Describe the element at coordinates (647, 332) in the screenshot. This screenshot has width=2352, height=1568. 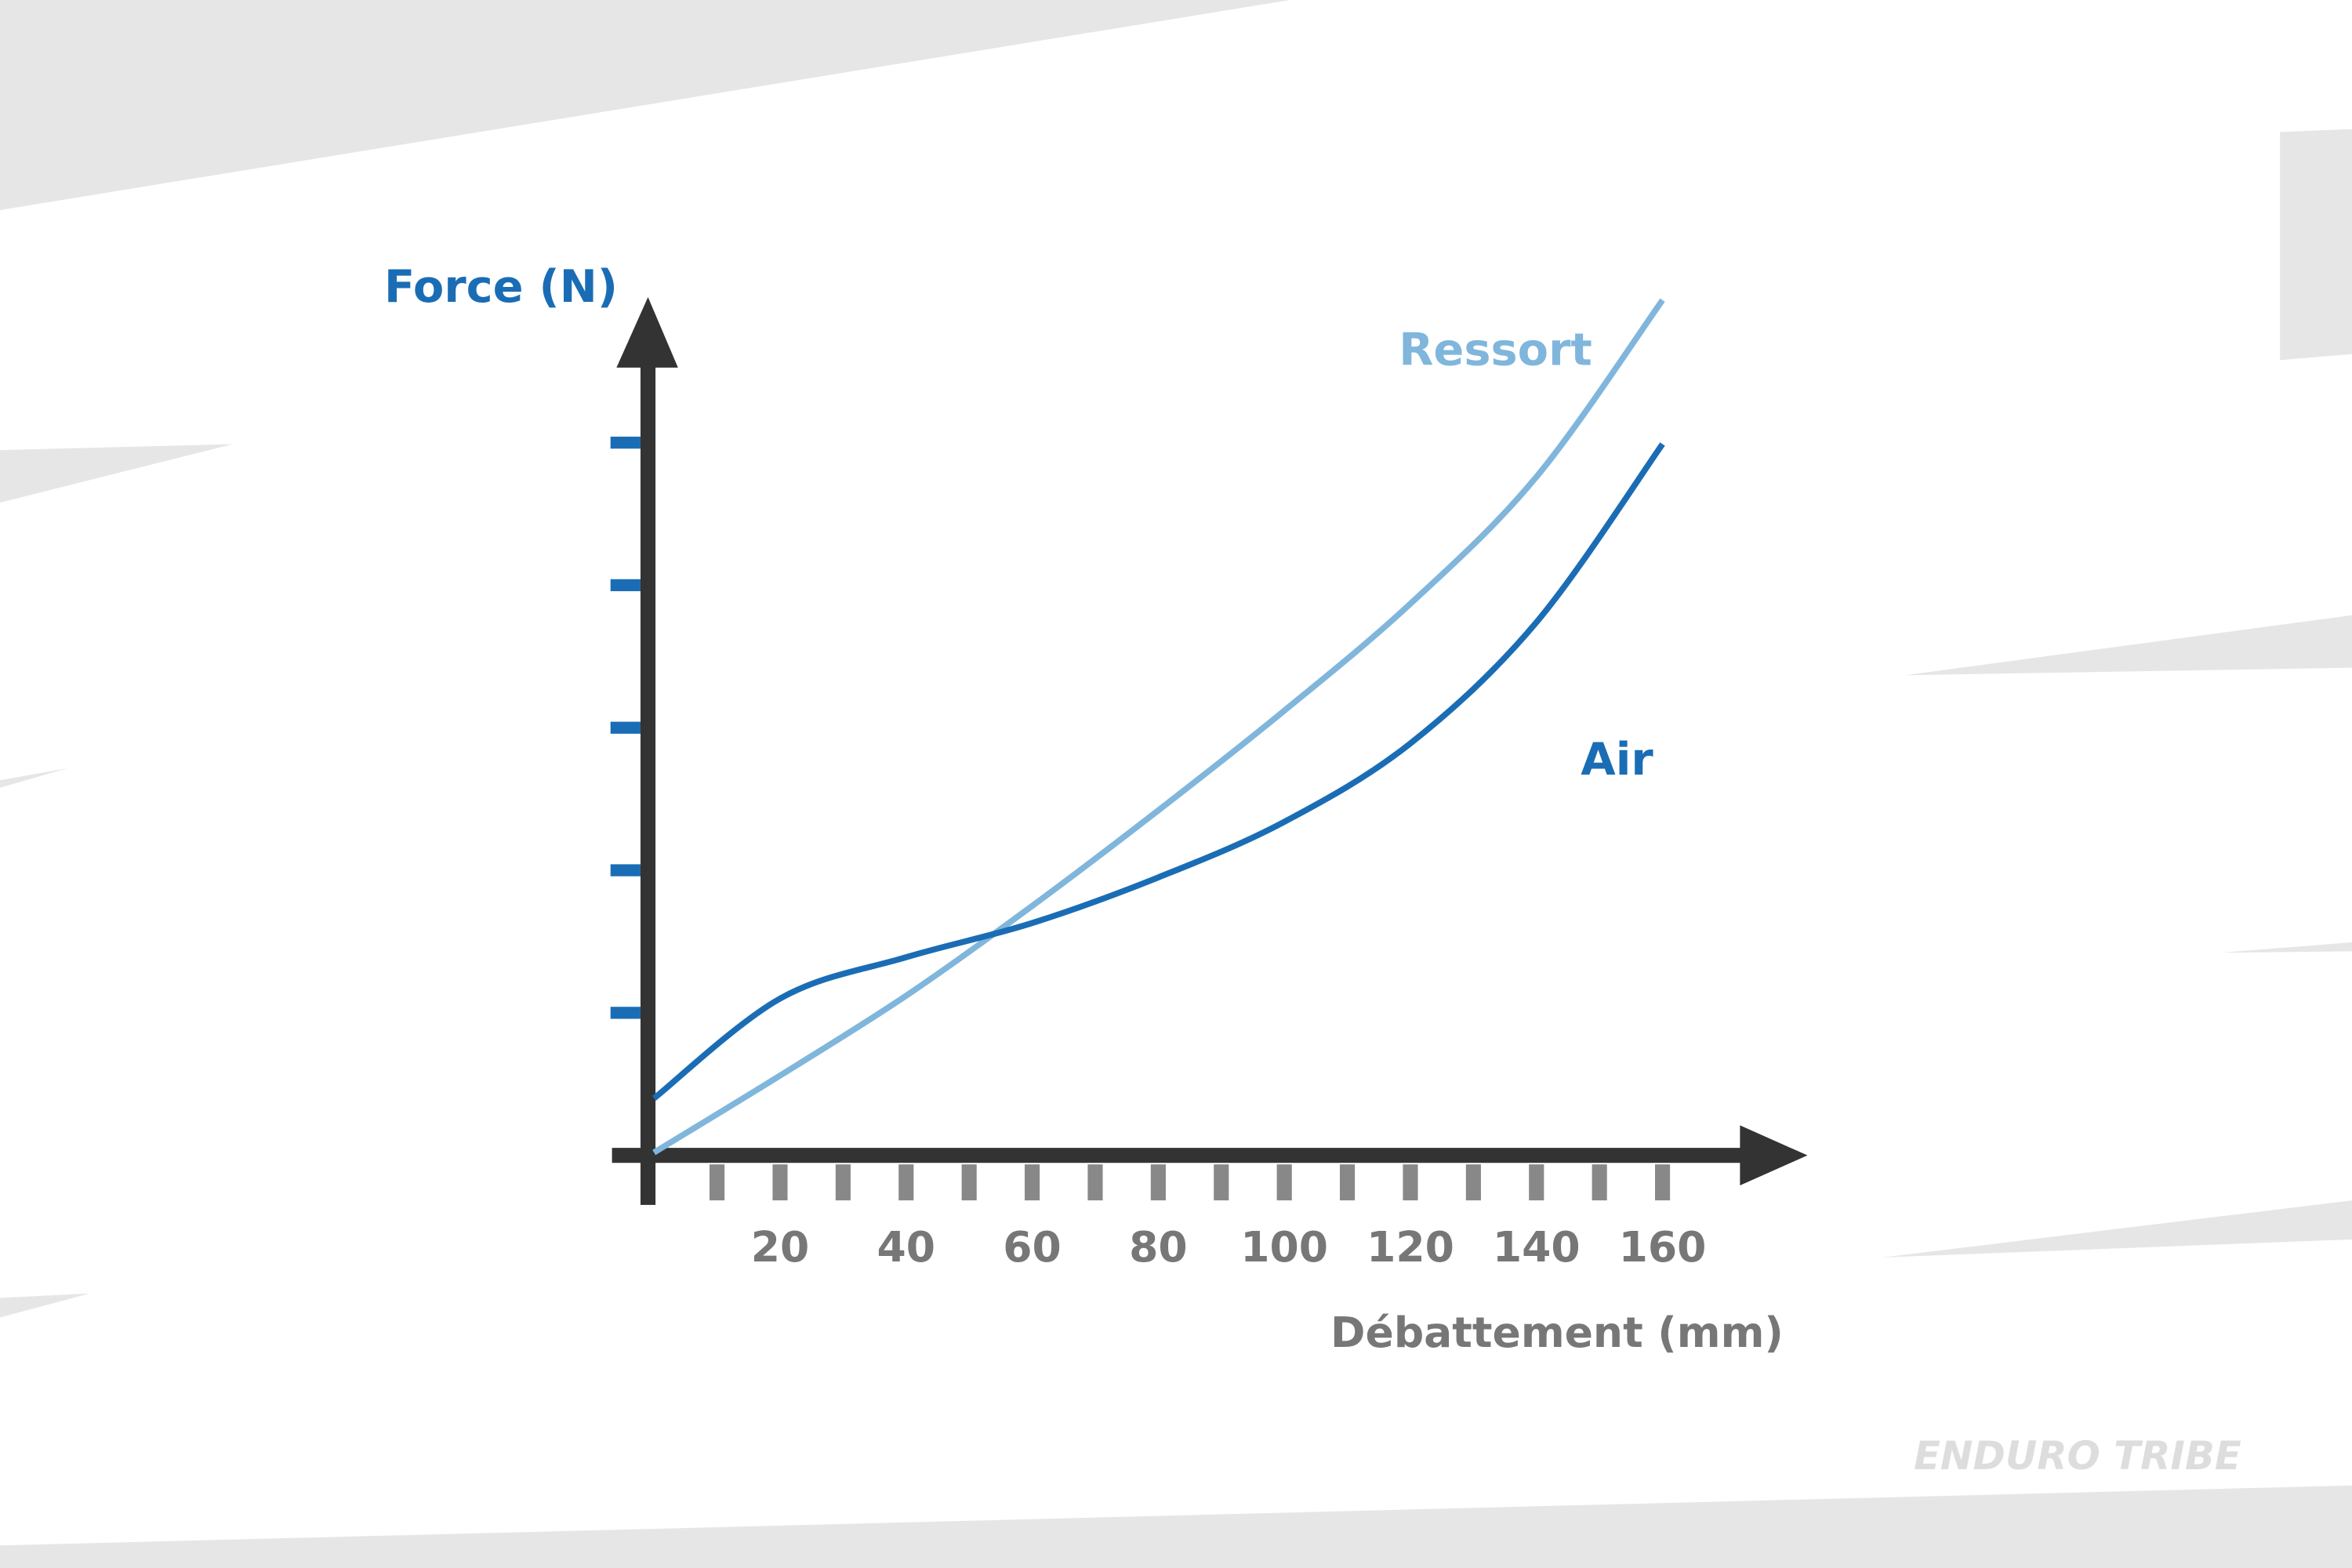
I see `y-axis-arrow` at that location.